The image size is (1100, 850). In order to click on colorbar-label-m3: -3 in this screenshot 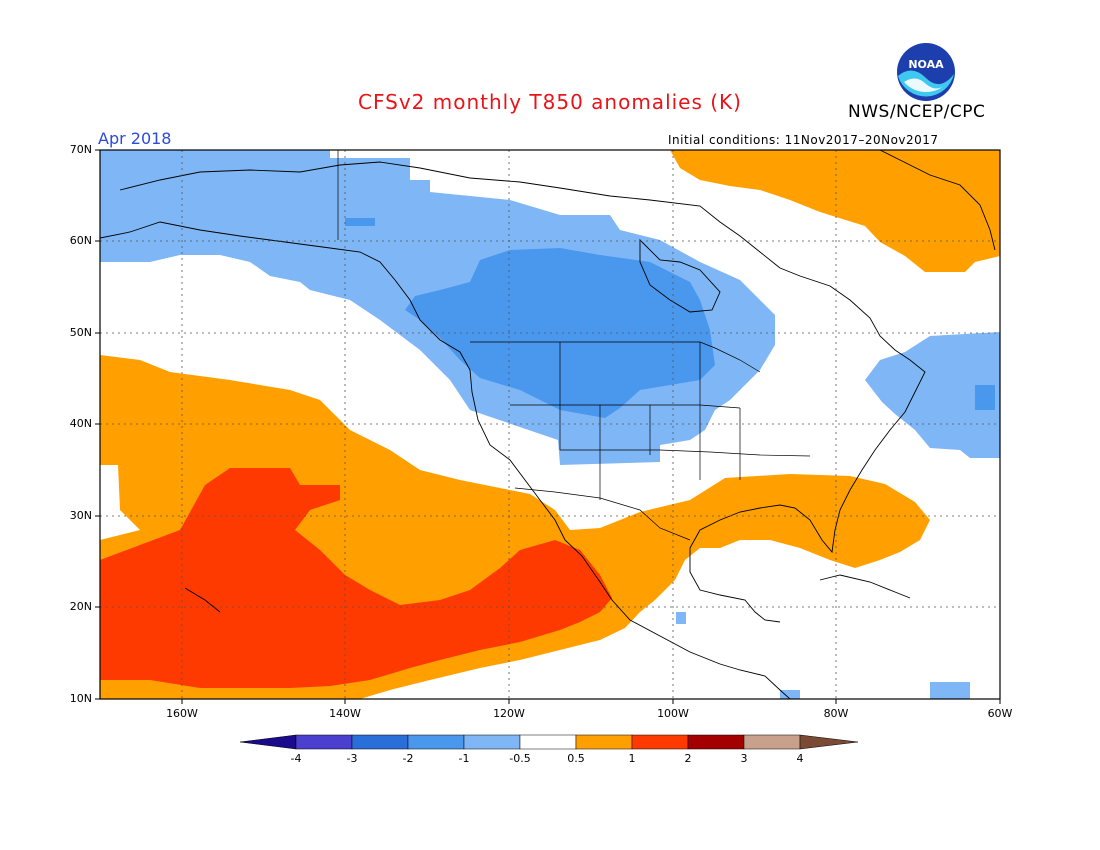, I will do `click(352, 758)`.